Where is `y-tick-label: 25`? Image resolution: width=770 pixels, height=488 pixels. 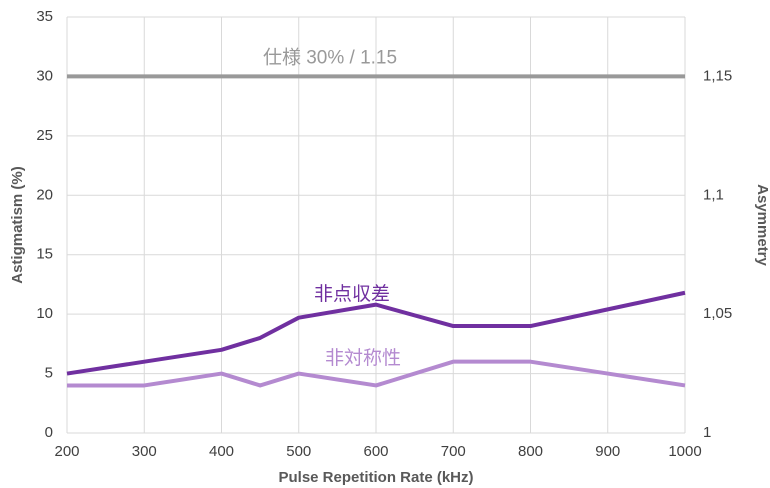 y-tick-label: 25 is located at coordinates (44, 135).